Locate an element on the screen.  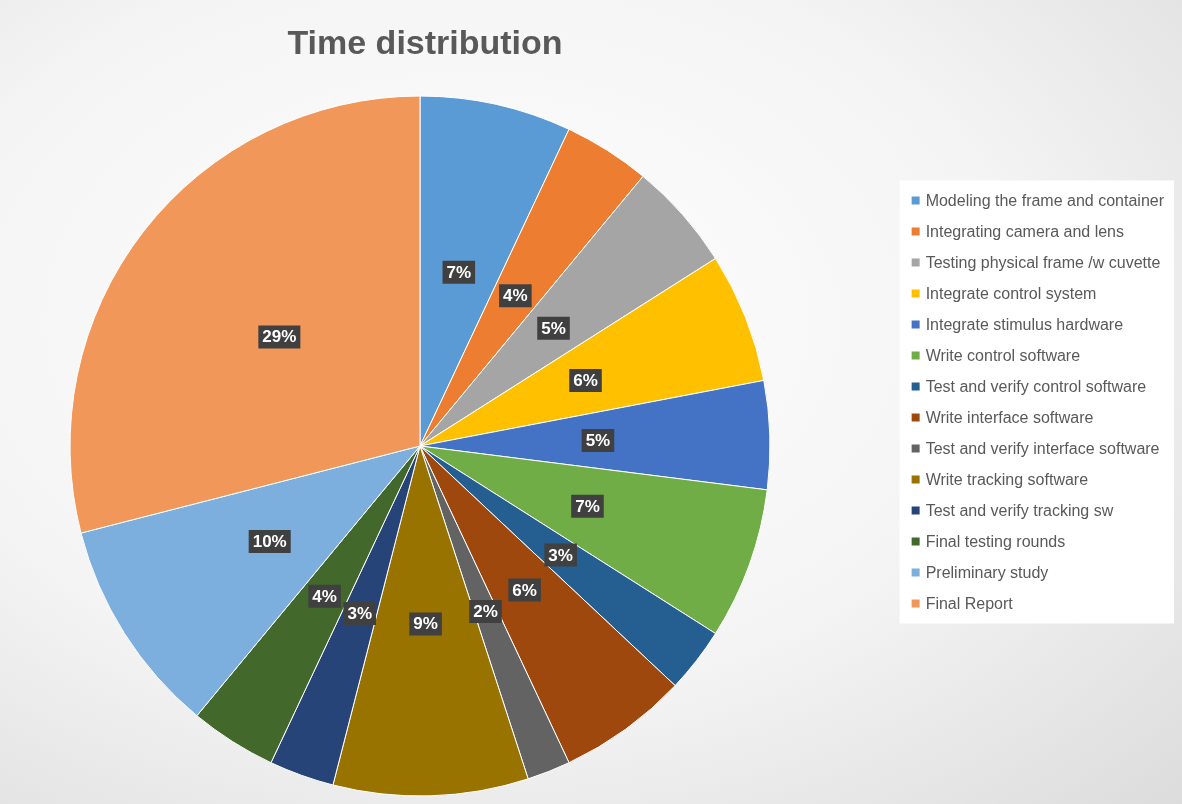
data-label: 29% is located at coordinates (279, 337).